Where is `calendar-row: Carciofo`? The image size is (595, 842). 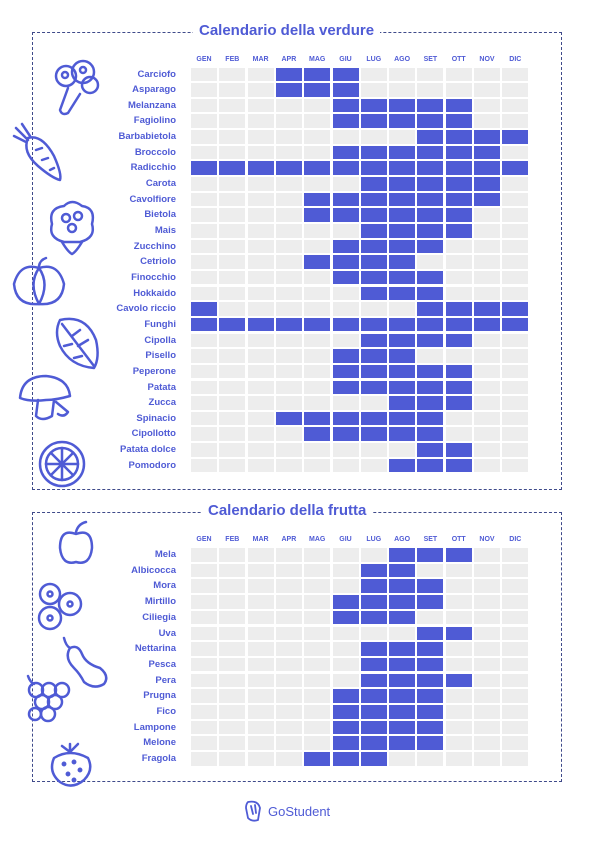 calendar-row: Carciofo is located at coordinates (297, 74).